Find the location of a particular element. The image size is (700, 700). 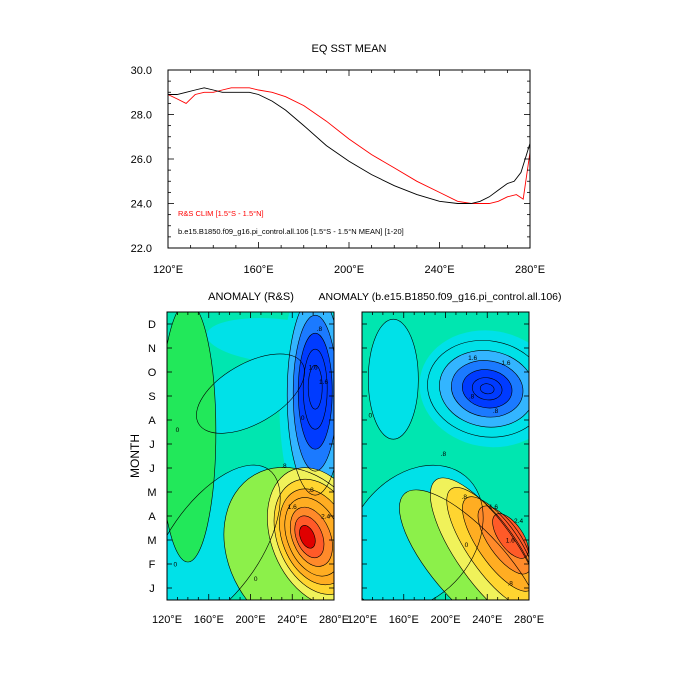

month-tick-label: N is located at coordinates (152, 349).